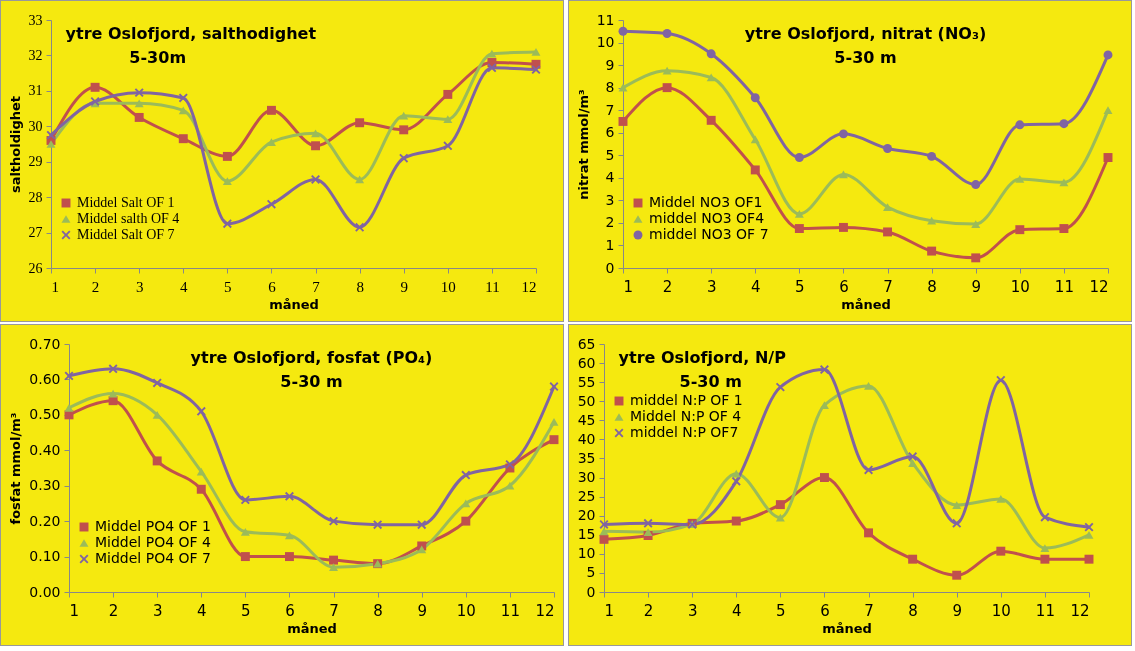 The width and height of the screenshot is (1135, 651). Describe the element at coordinates (153, 526) in the screenshot. I see `legend-label: Middel PO4 OF 1` at that location.